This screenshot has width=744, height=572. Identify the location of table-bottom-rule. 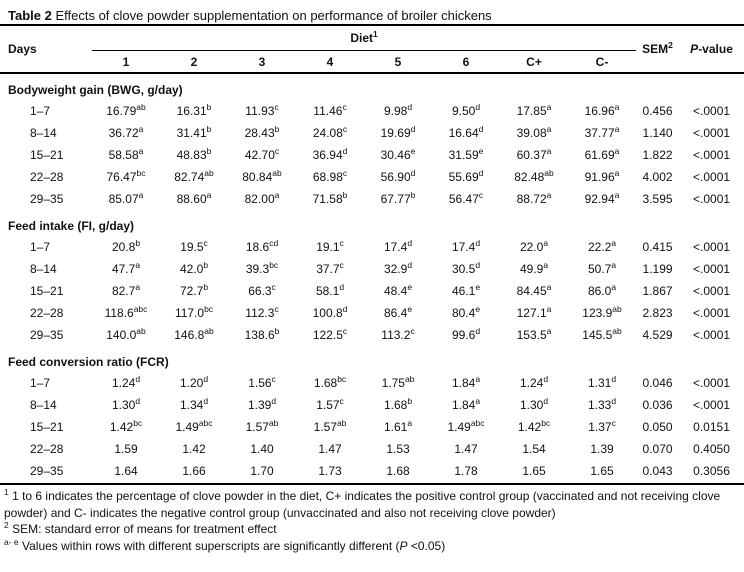
(372, 484).